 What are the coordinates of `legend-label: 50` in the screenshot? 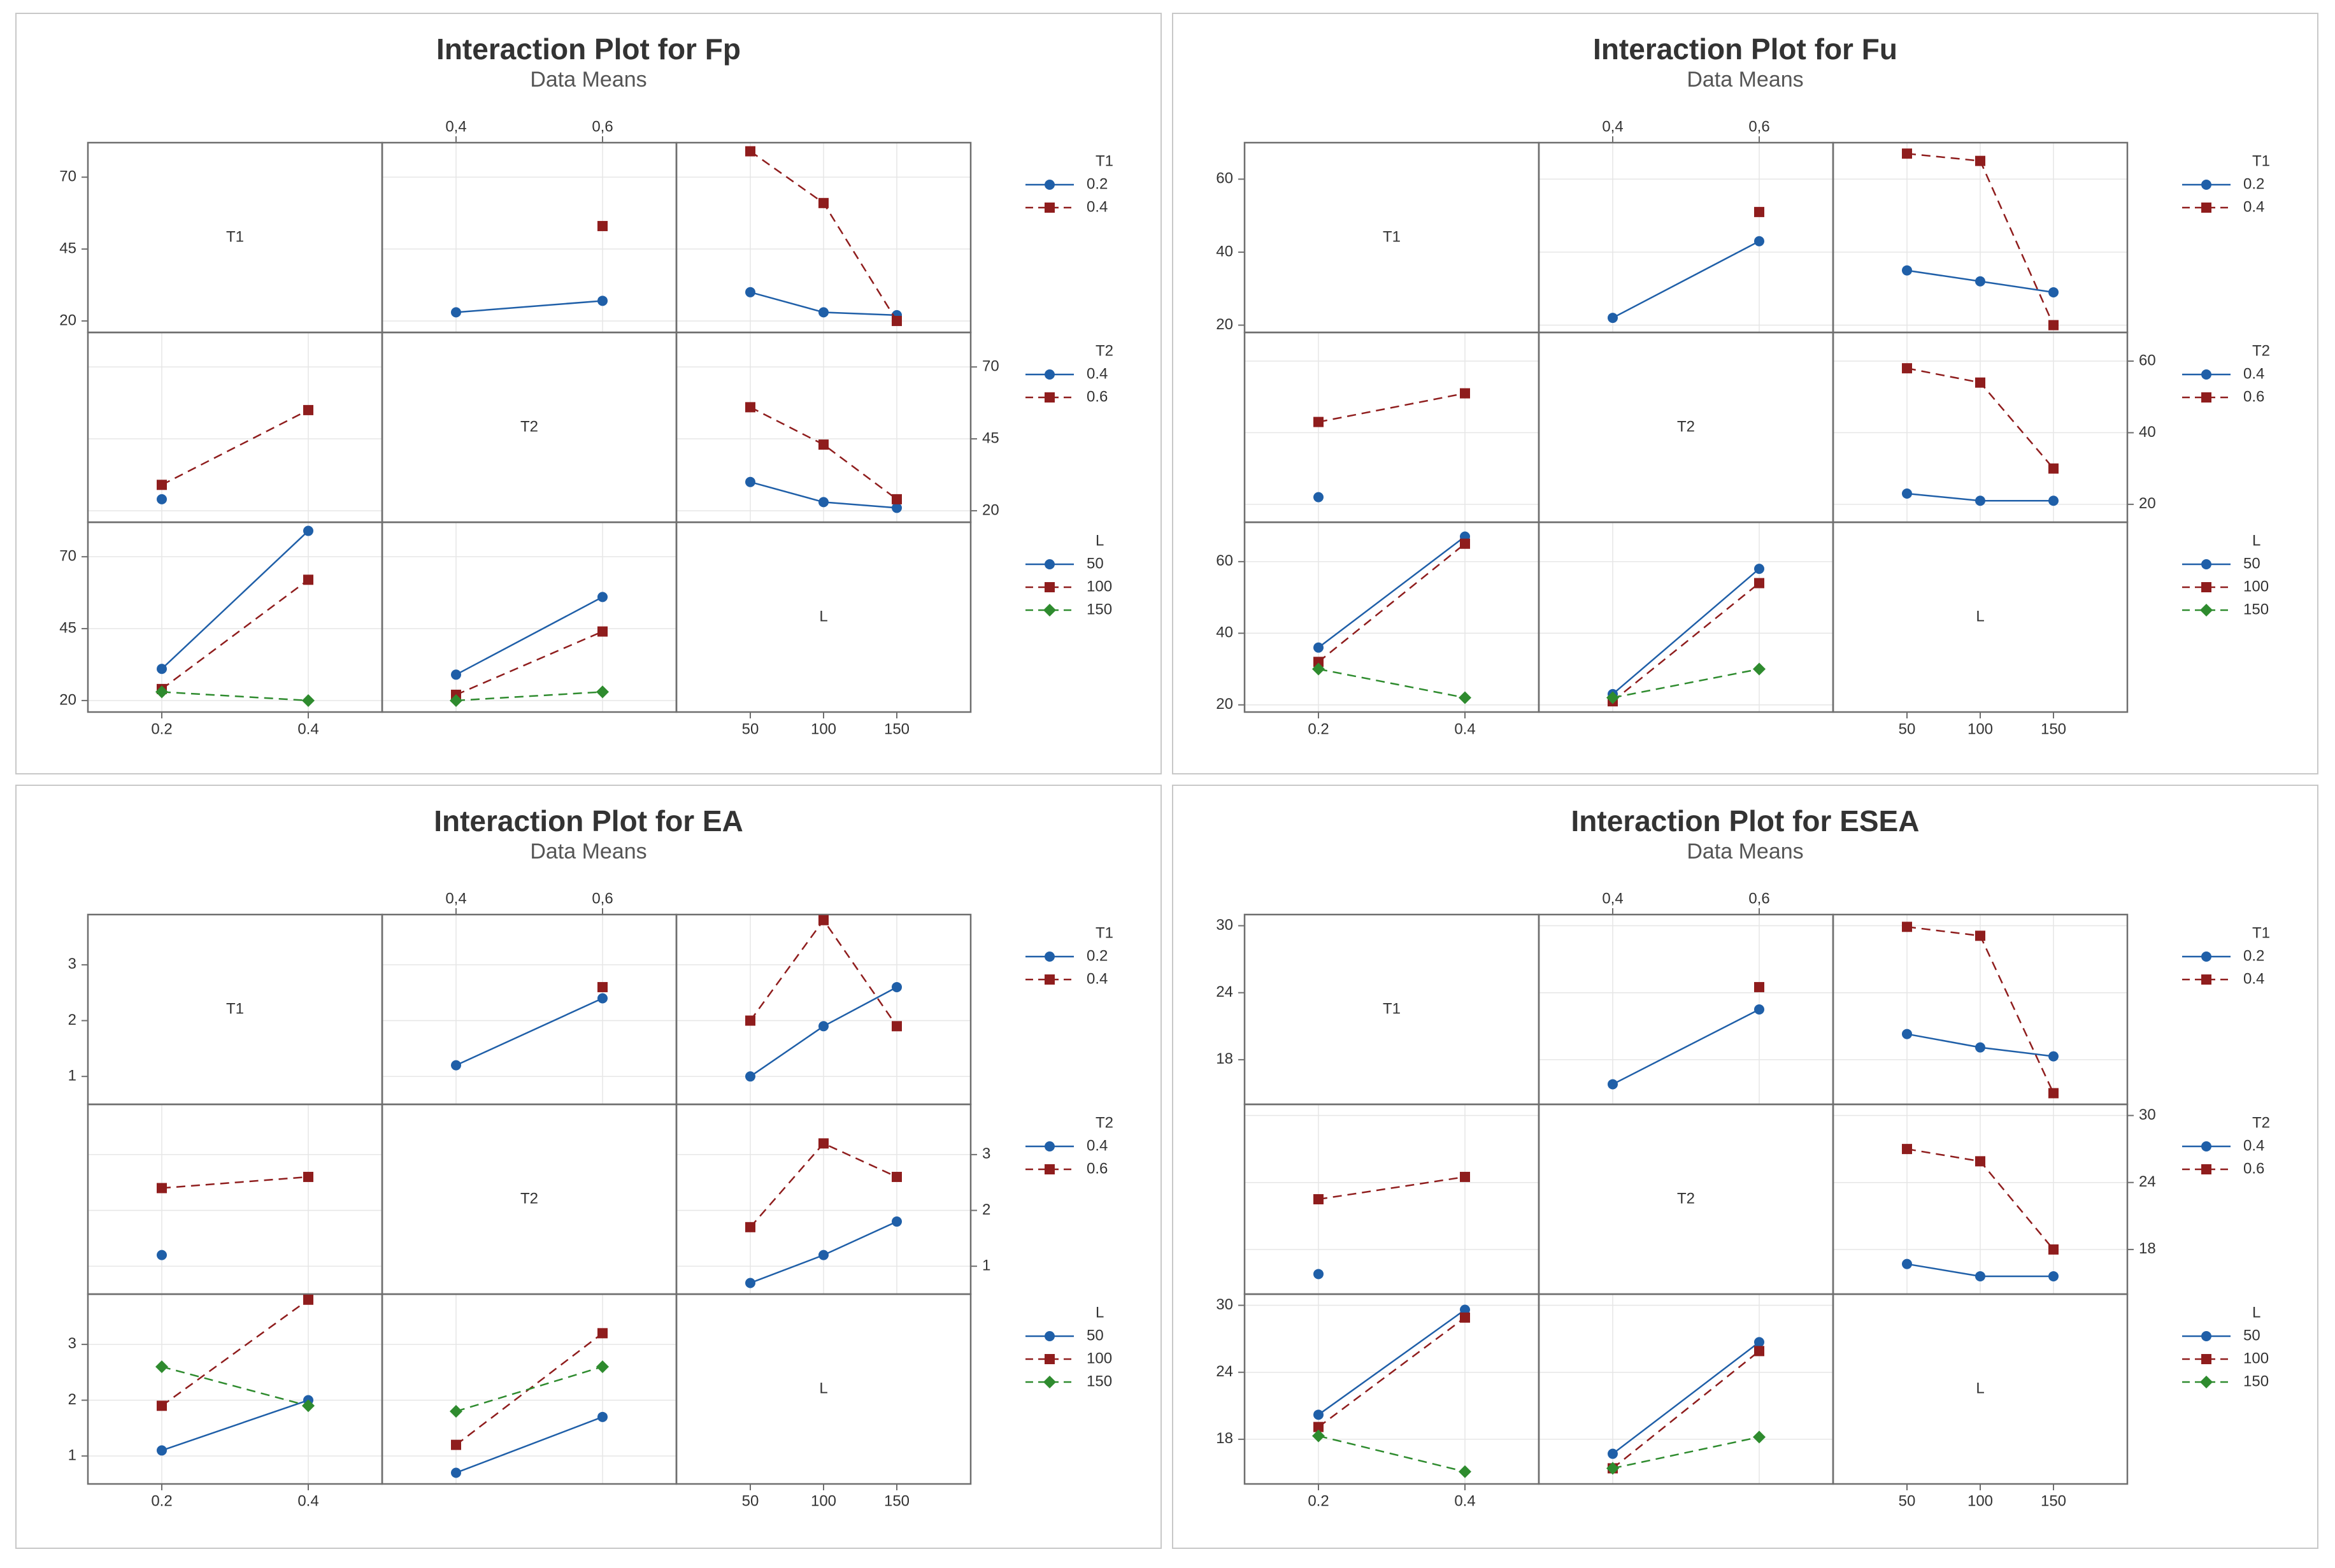 It's located at (2251, 1335).